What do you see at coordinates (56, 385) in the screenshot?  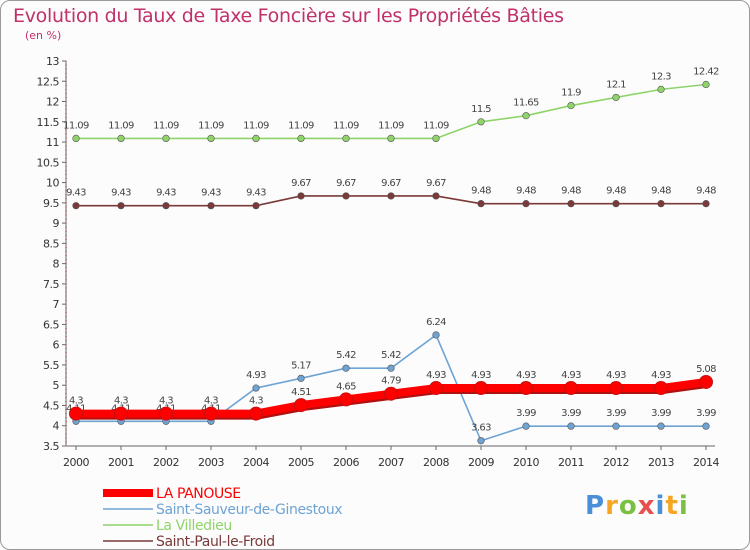 I see `y-tick-label: 5` at bounding box center [56, 385].